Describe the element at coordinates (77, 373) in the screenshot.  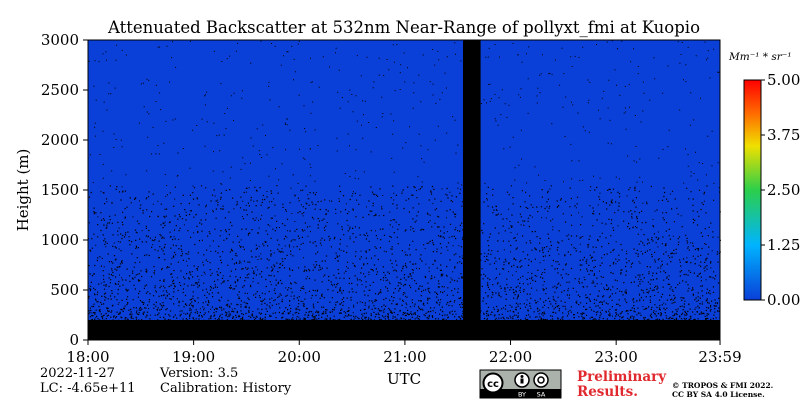
I see `date-text: 2022-11-27` at that location.